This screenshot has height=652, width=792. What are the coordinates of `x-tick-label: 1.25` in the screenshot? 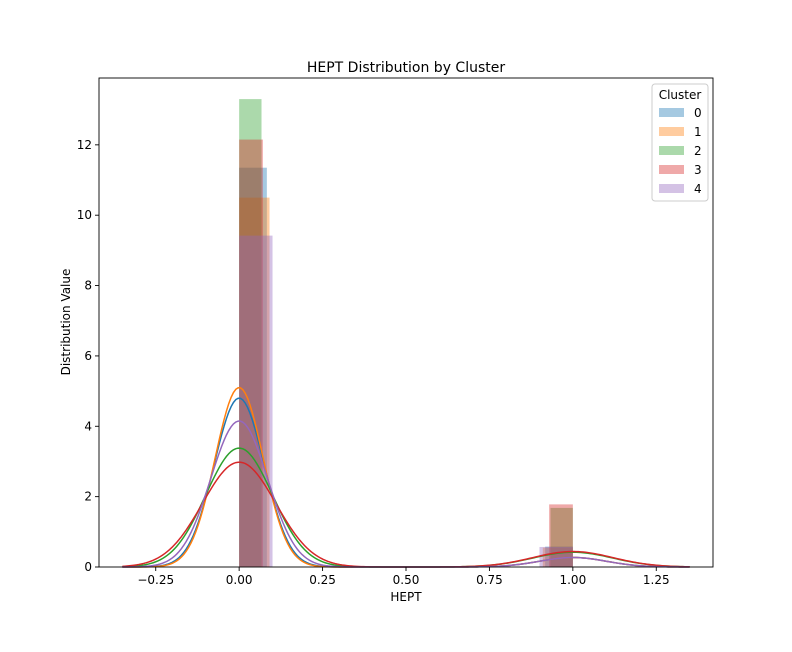 It's located at (656, 580).